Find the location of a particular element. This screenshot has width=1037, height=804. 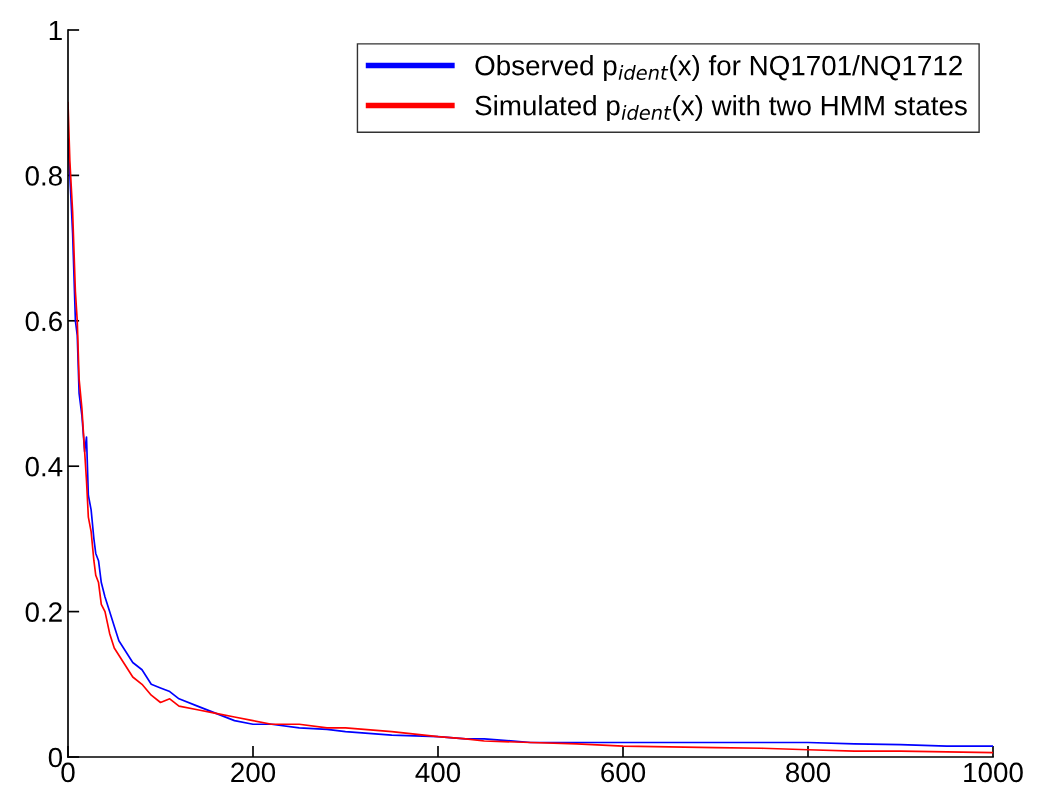

y-tick-label: 0.4 is located at coordinates (44, 466).